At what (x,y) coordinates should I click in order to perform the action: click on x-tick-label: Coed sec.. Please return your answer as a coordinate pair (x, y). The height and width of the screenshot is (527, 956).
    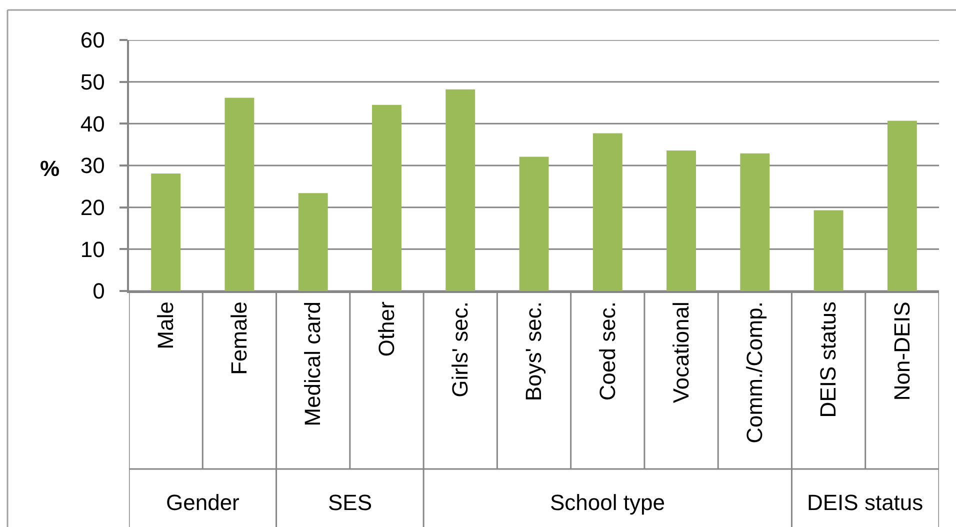
    Looking at the image, I should click on (607, 351).